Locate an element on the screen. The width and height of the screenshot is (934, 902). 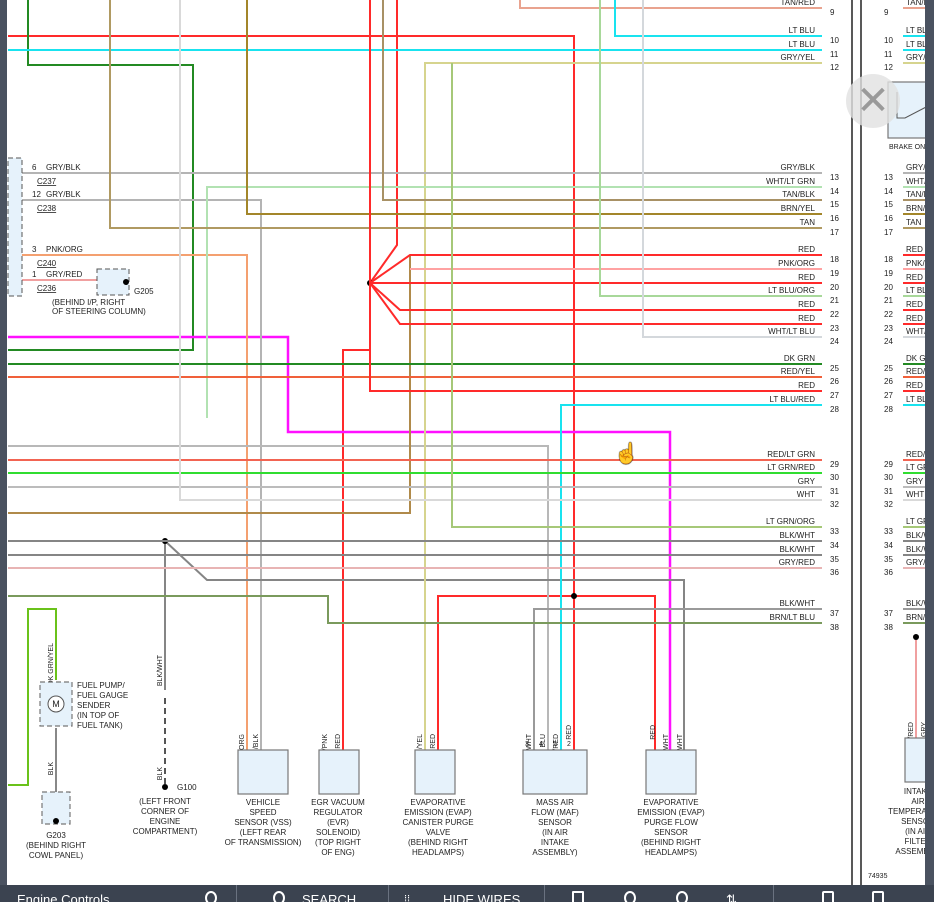
pin-number: 24 is located at coordinates (834, 341).